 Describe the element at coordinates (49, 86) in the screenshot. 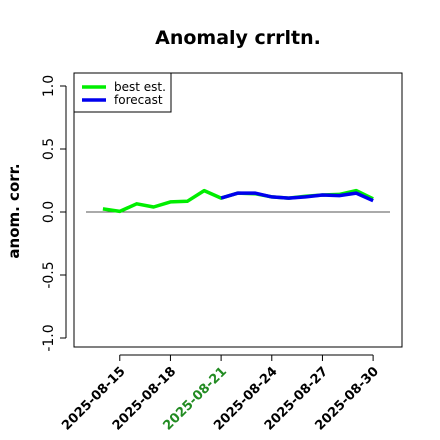

I see `y-tick-label: 1.0` at that location.